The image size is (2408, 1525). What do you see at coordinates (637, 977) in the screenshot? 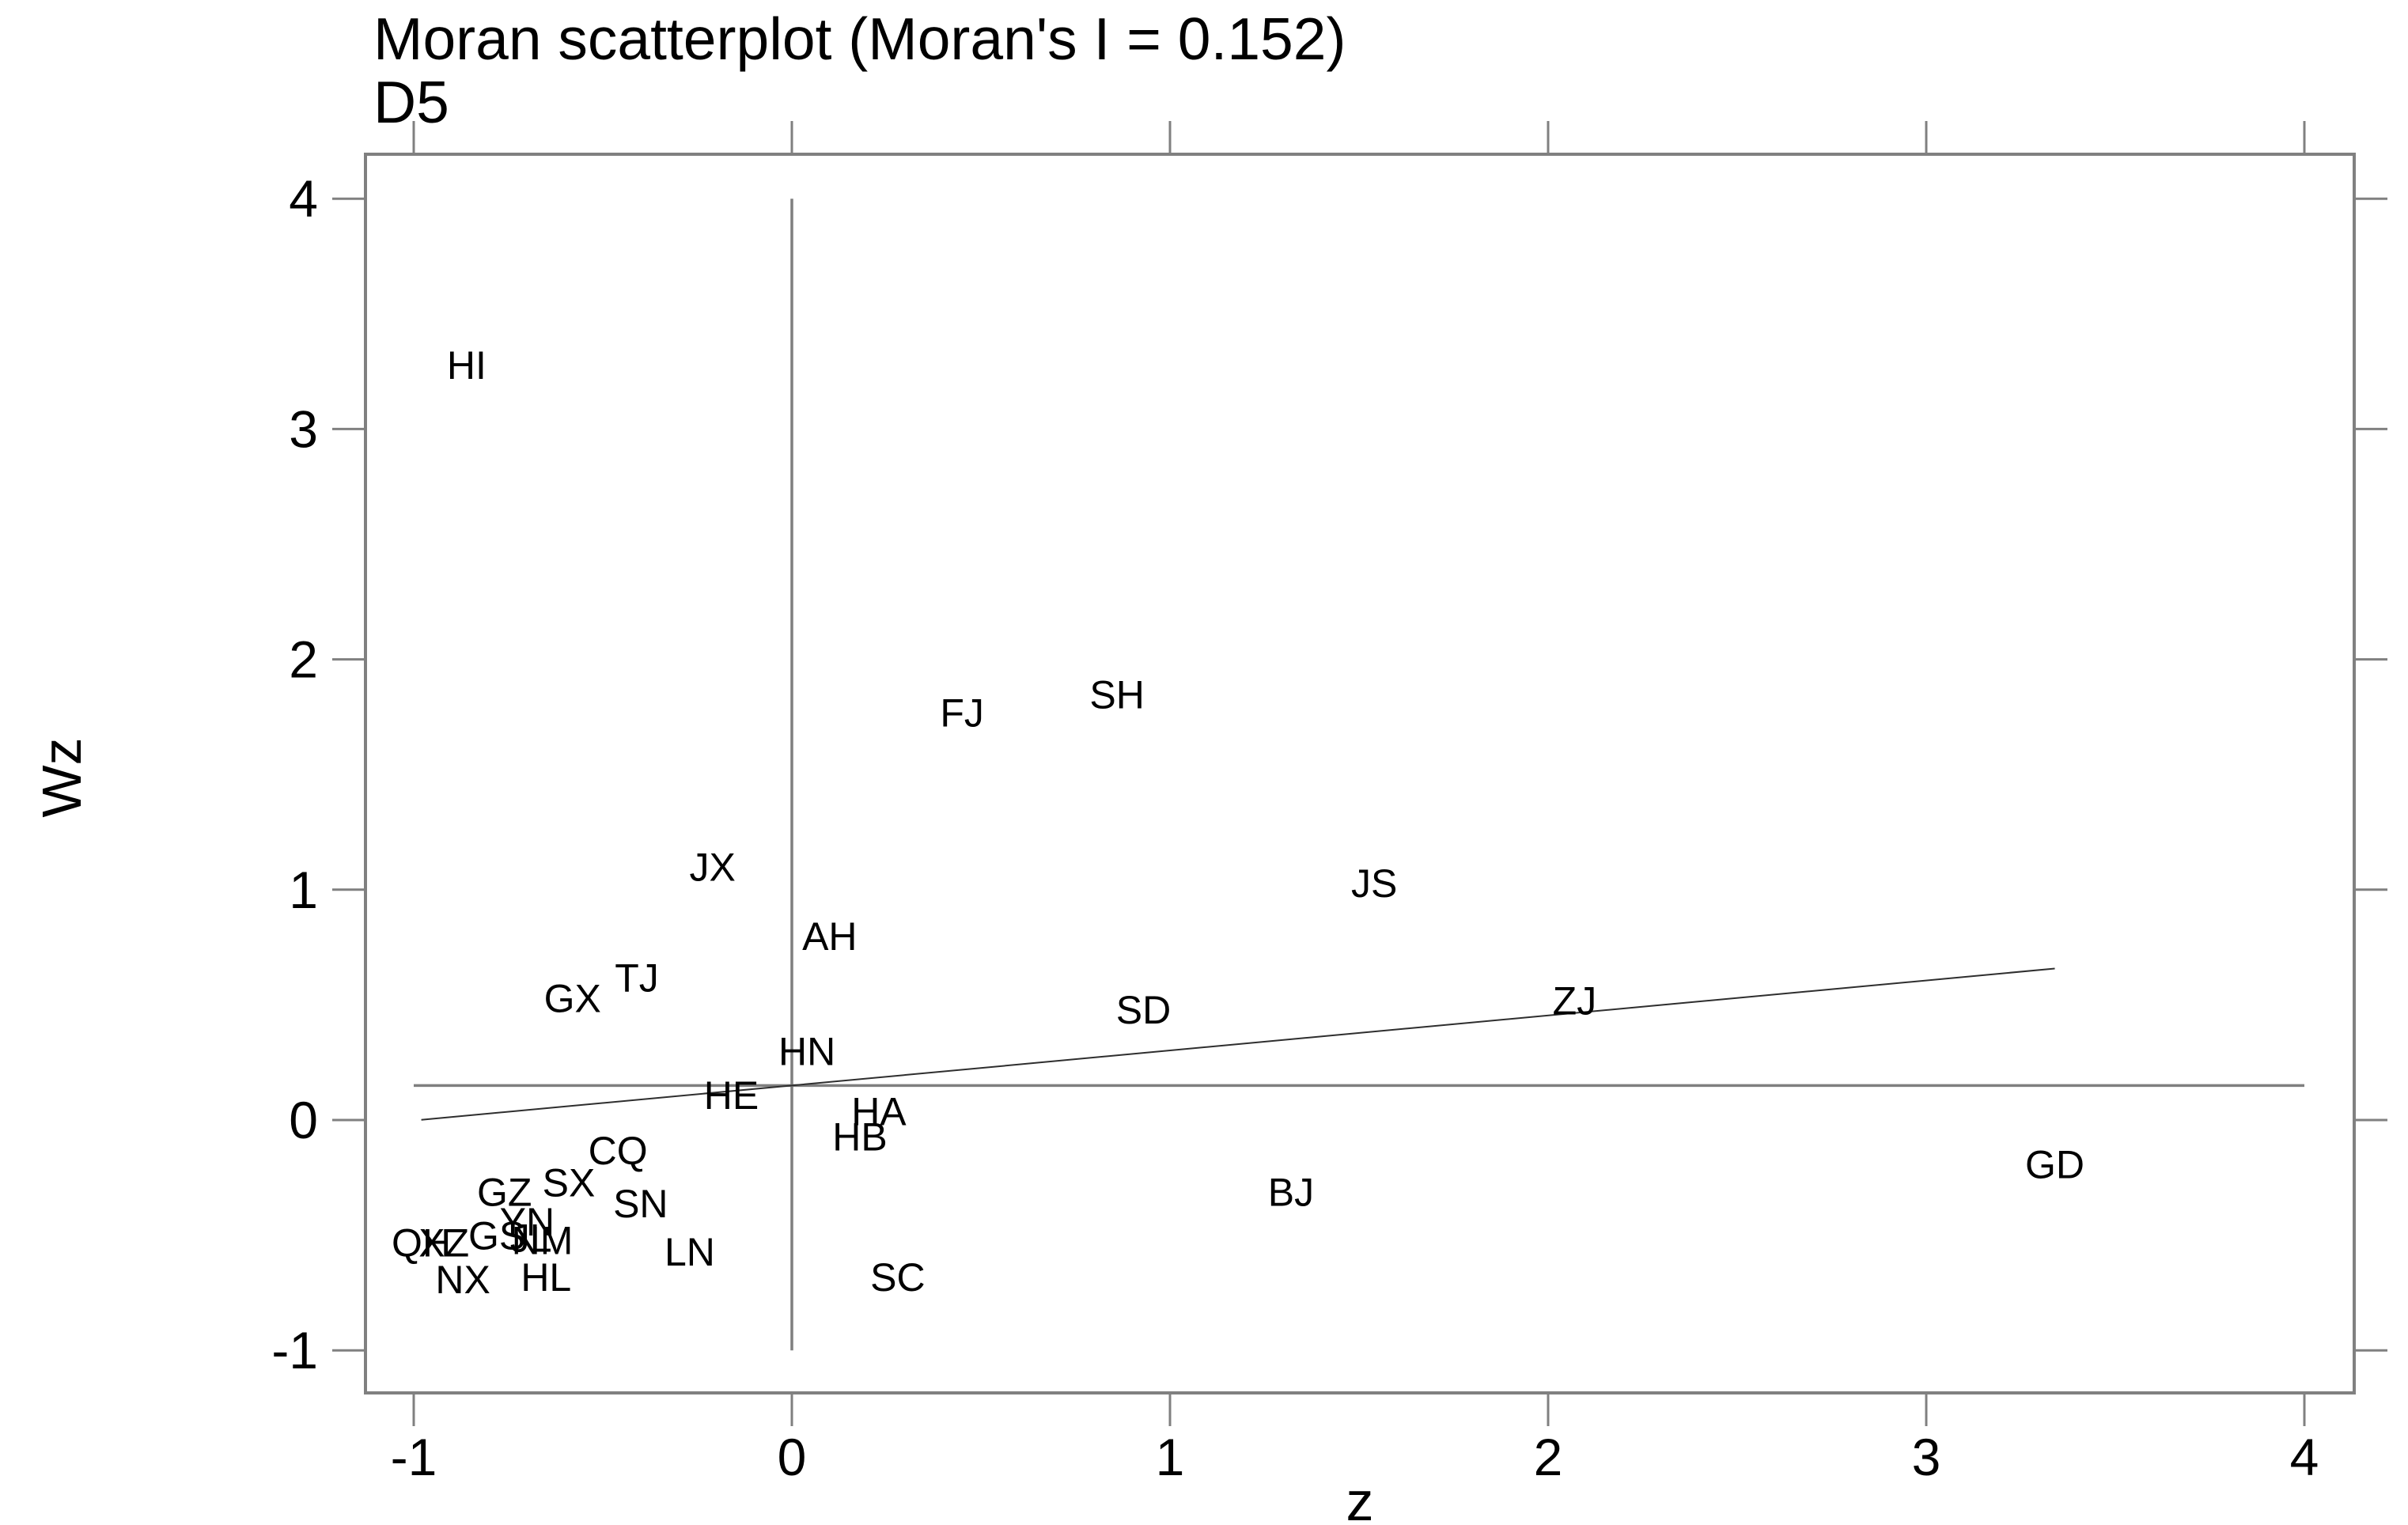
I see `point-label-tj: TJ` at bounding box center [637, 977].